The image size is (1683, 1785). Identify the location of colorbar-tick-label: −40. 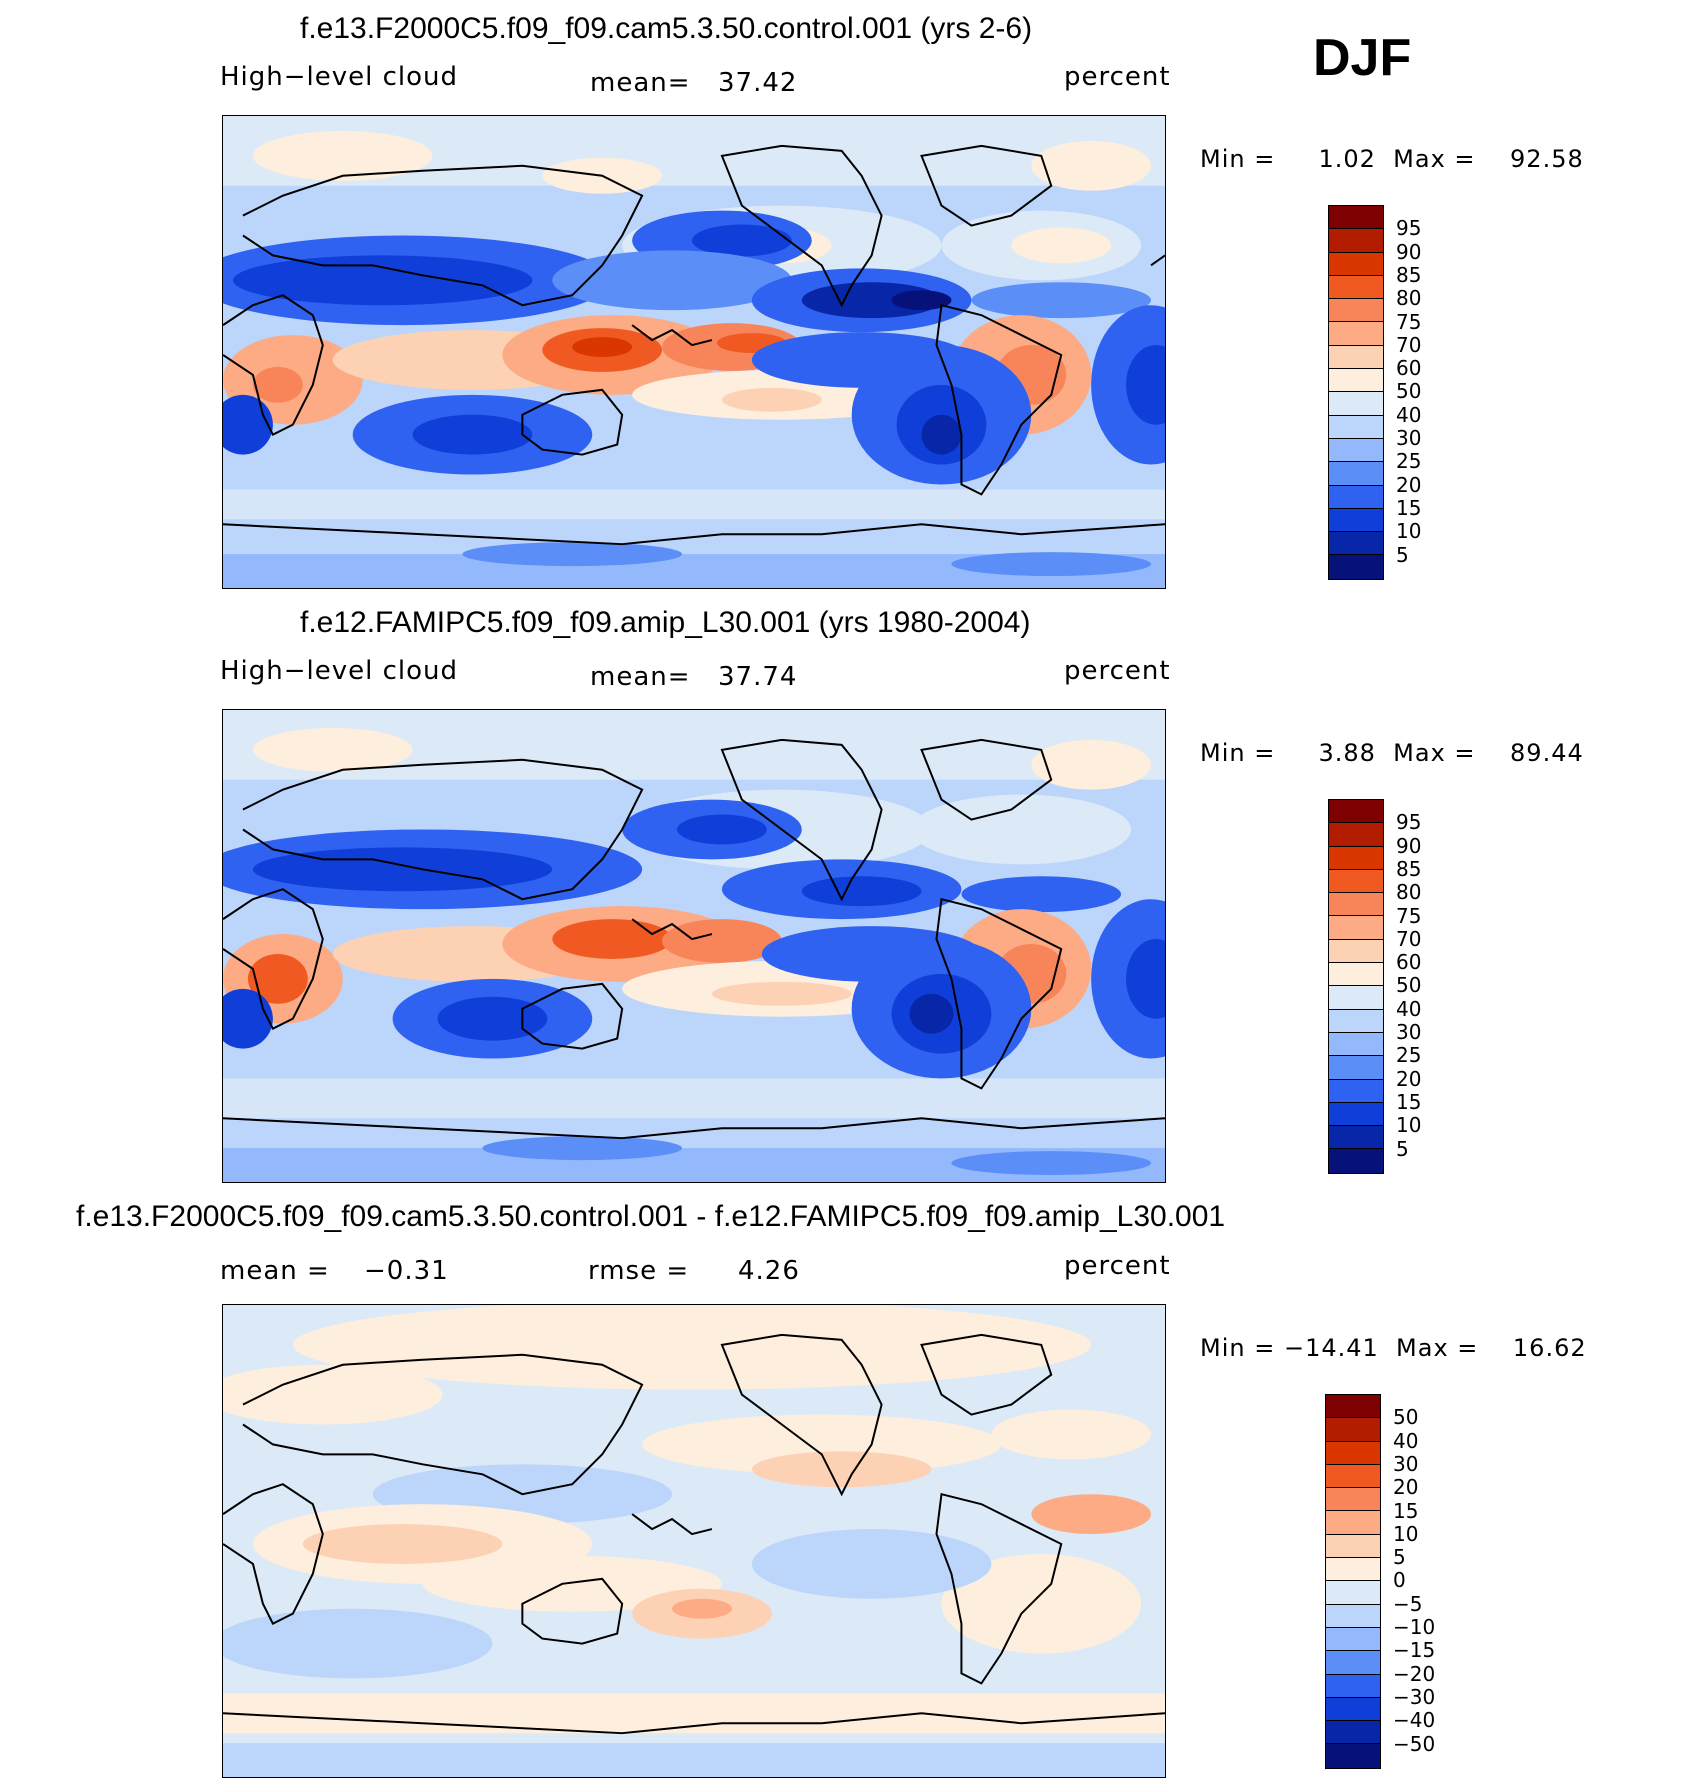
(1414, 1720).